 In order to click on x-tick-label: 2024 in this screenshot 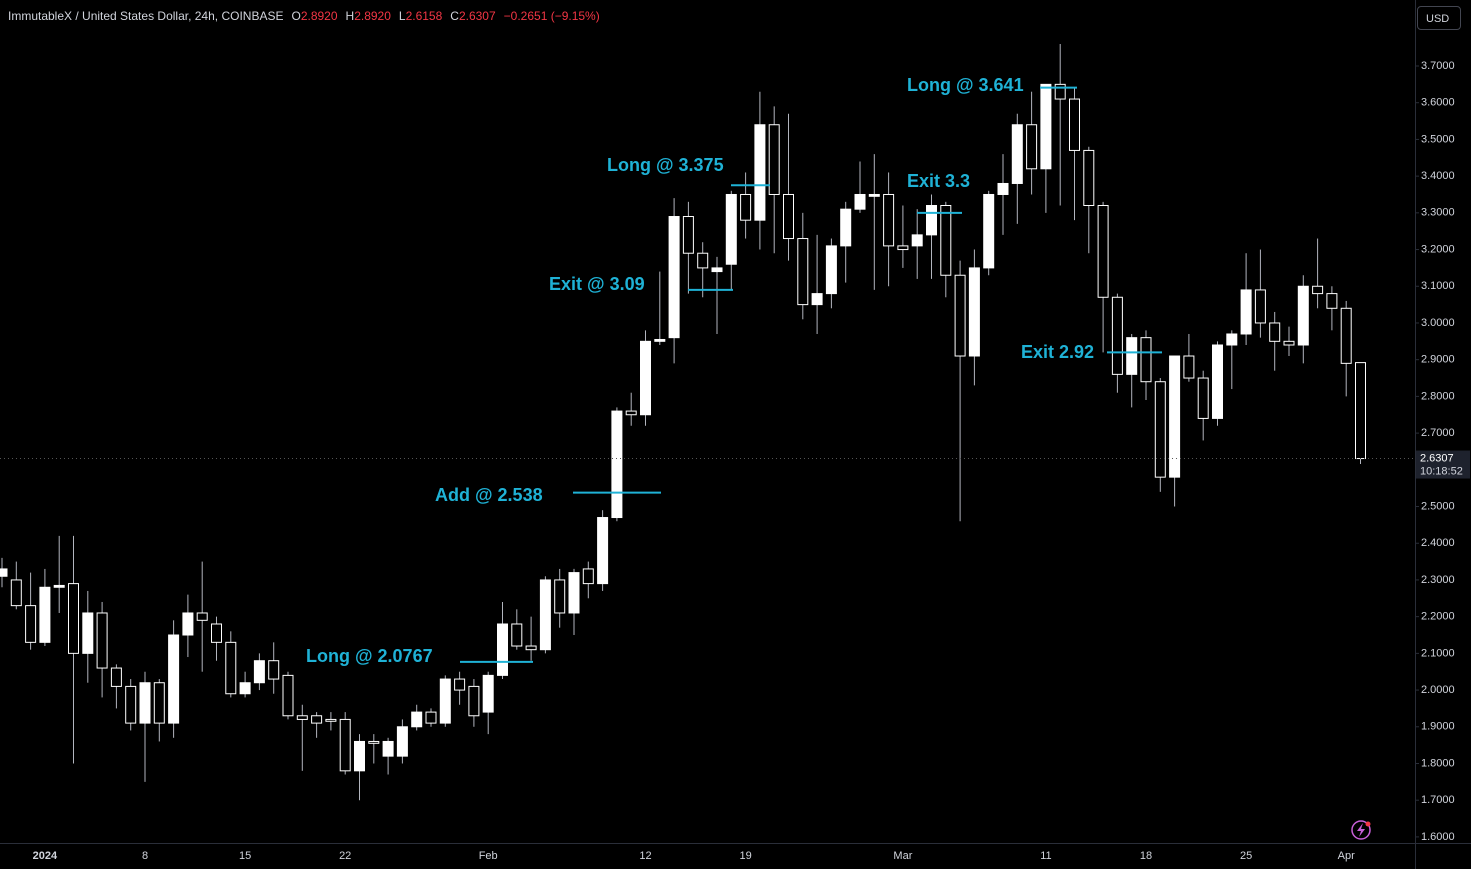, I will do `click(45, 856)`.